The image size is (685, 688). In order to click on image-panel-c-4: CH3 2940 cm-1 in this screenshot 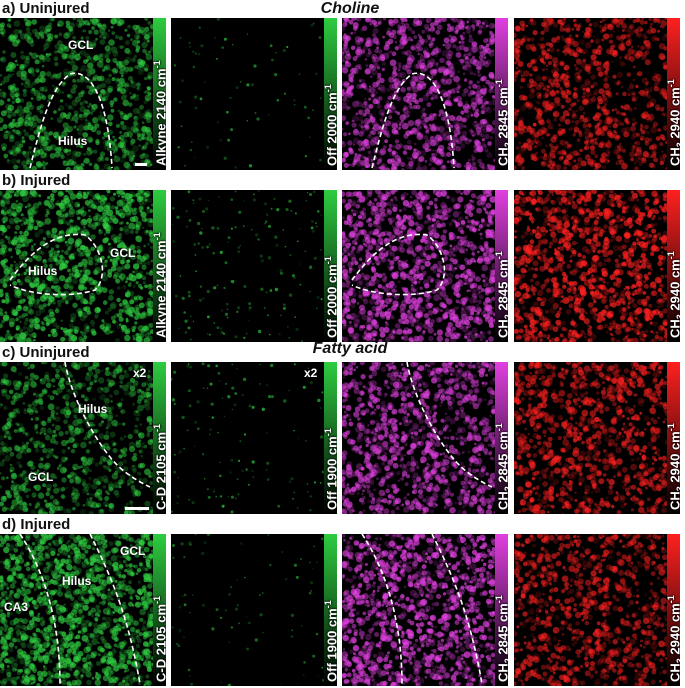, I will do `click(597, 438)`.